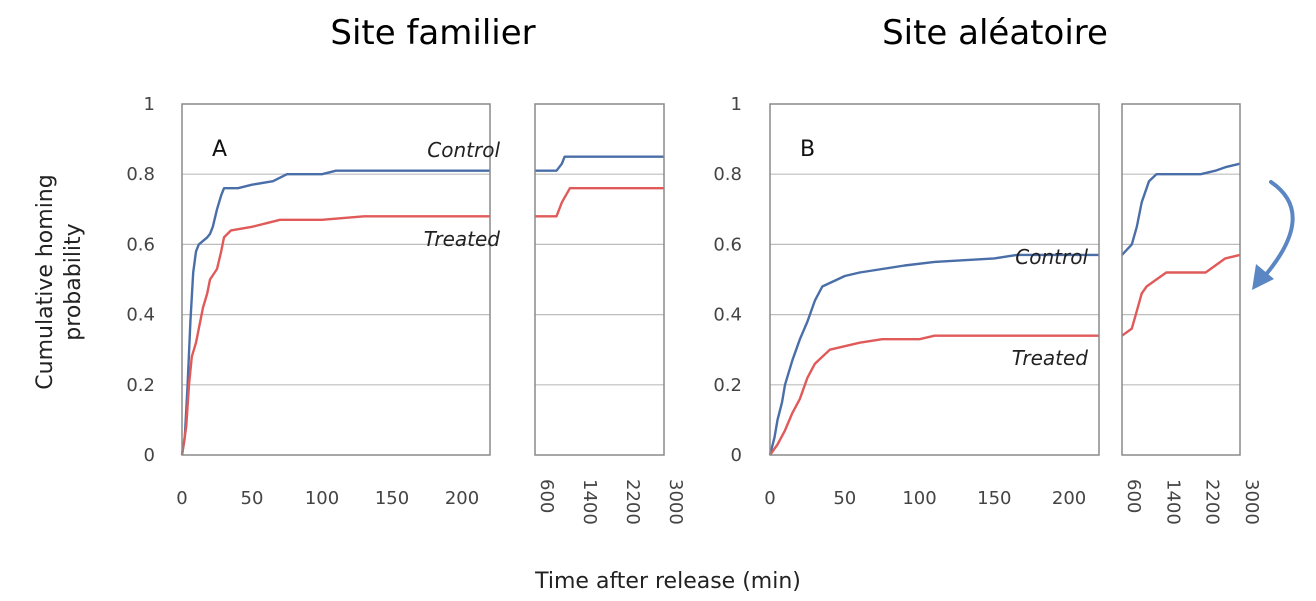 This screenshot has width=1316, height=601. What do you see at coordinates (59, 281) in the screenshot?
I see `y-axis-label: Cumulative homing probability` at bounding box center [59, 281].